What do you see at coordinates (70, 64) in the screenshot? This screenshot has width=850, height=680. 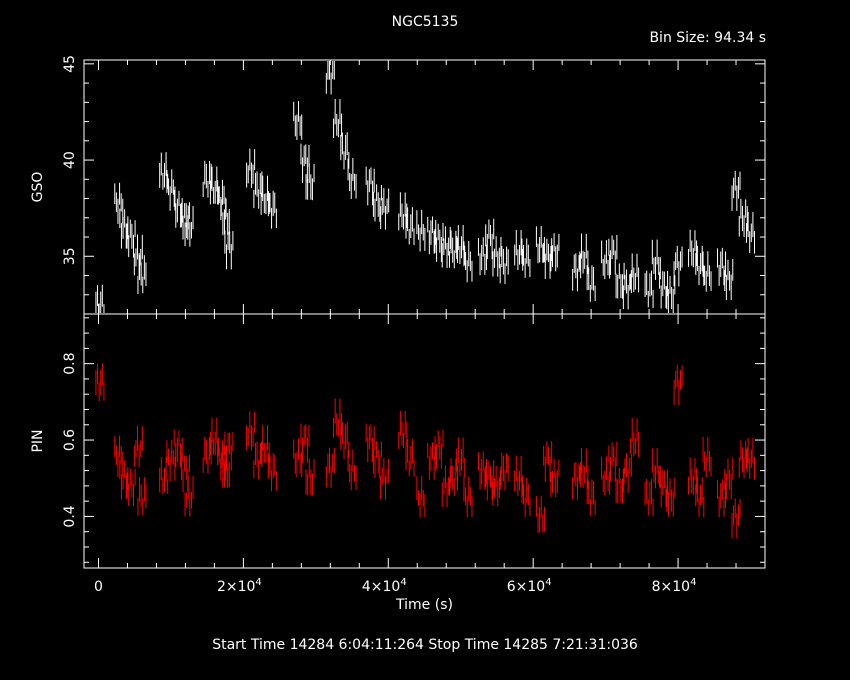 I see `y-tick-label: 45` at bounding box center [70, 64].